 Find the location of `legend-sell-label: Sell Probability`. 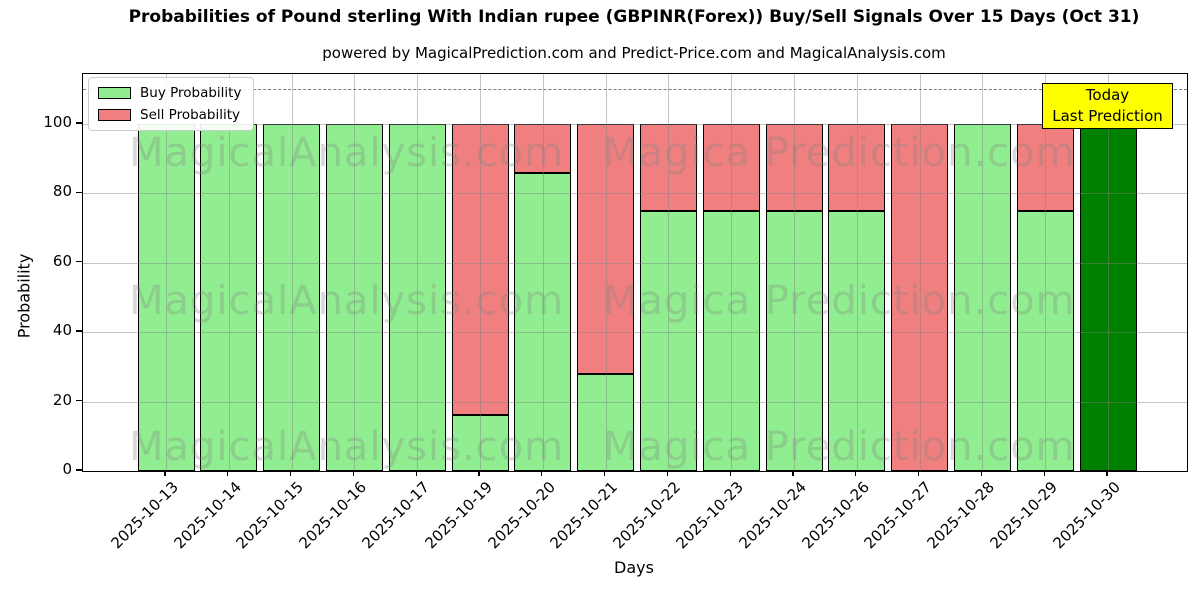

legend-sell-label: Sell Probability is located at coordinates (190, 115).